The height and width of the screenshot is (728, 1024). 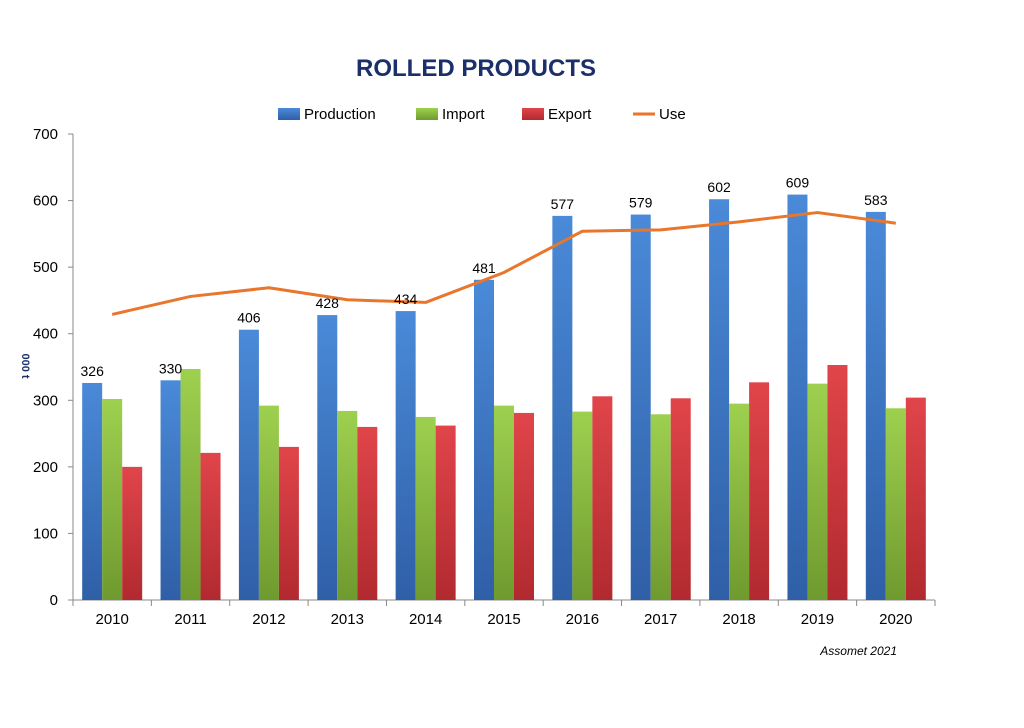 I want to click on export-legend-swatch, so click(x=533, y=114).